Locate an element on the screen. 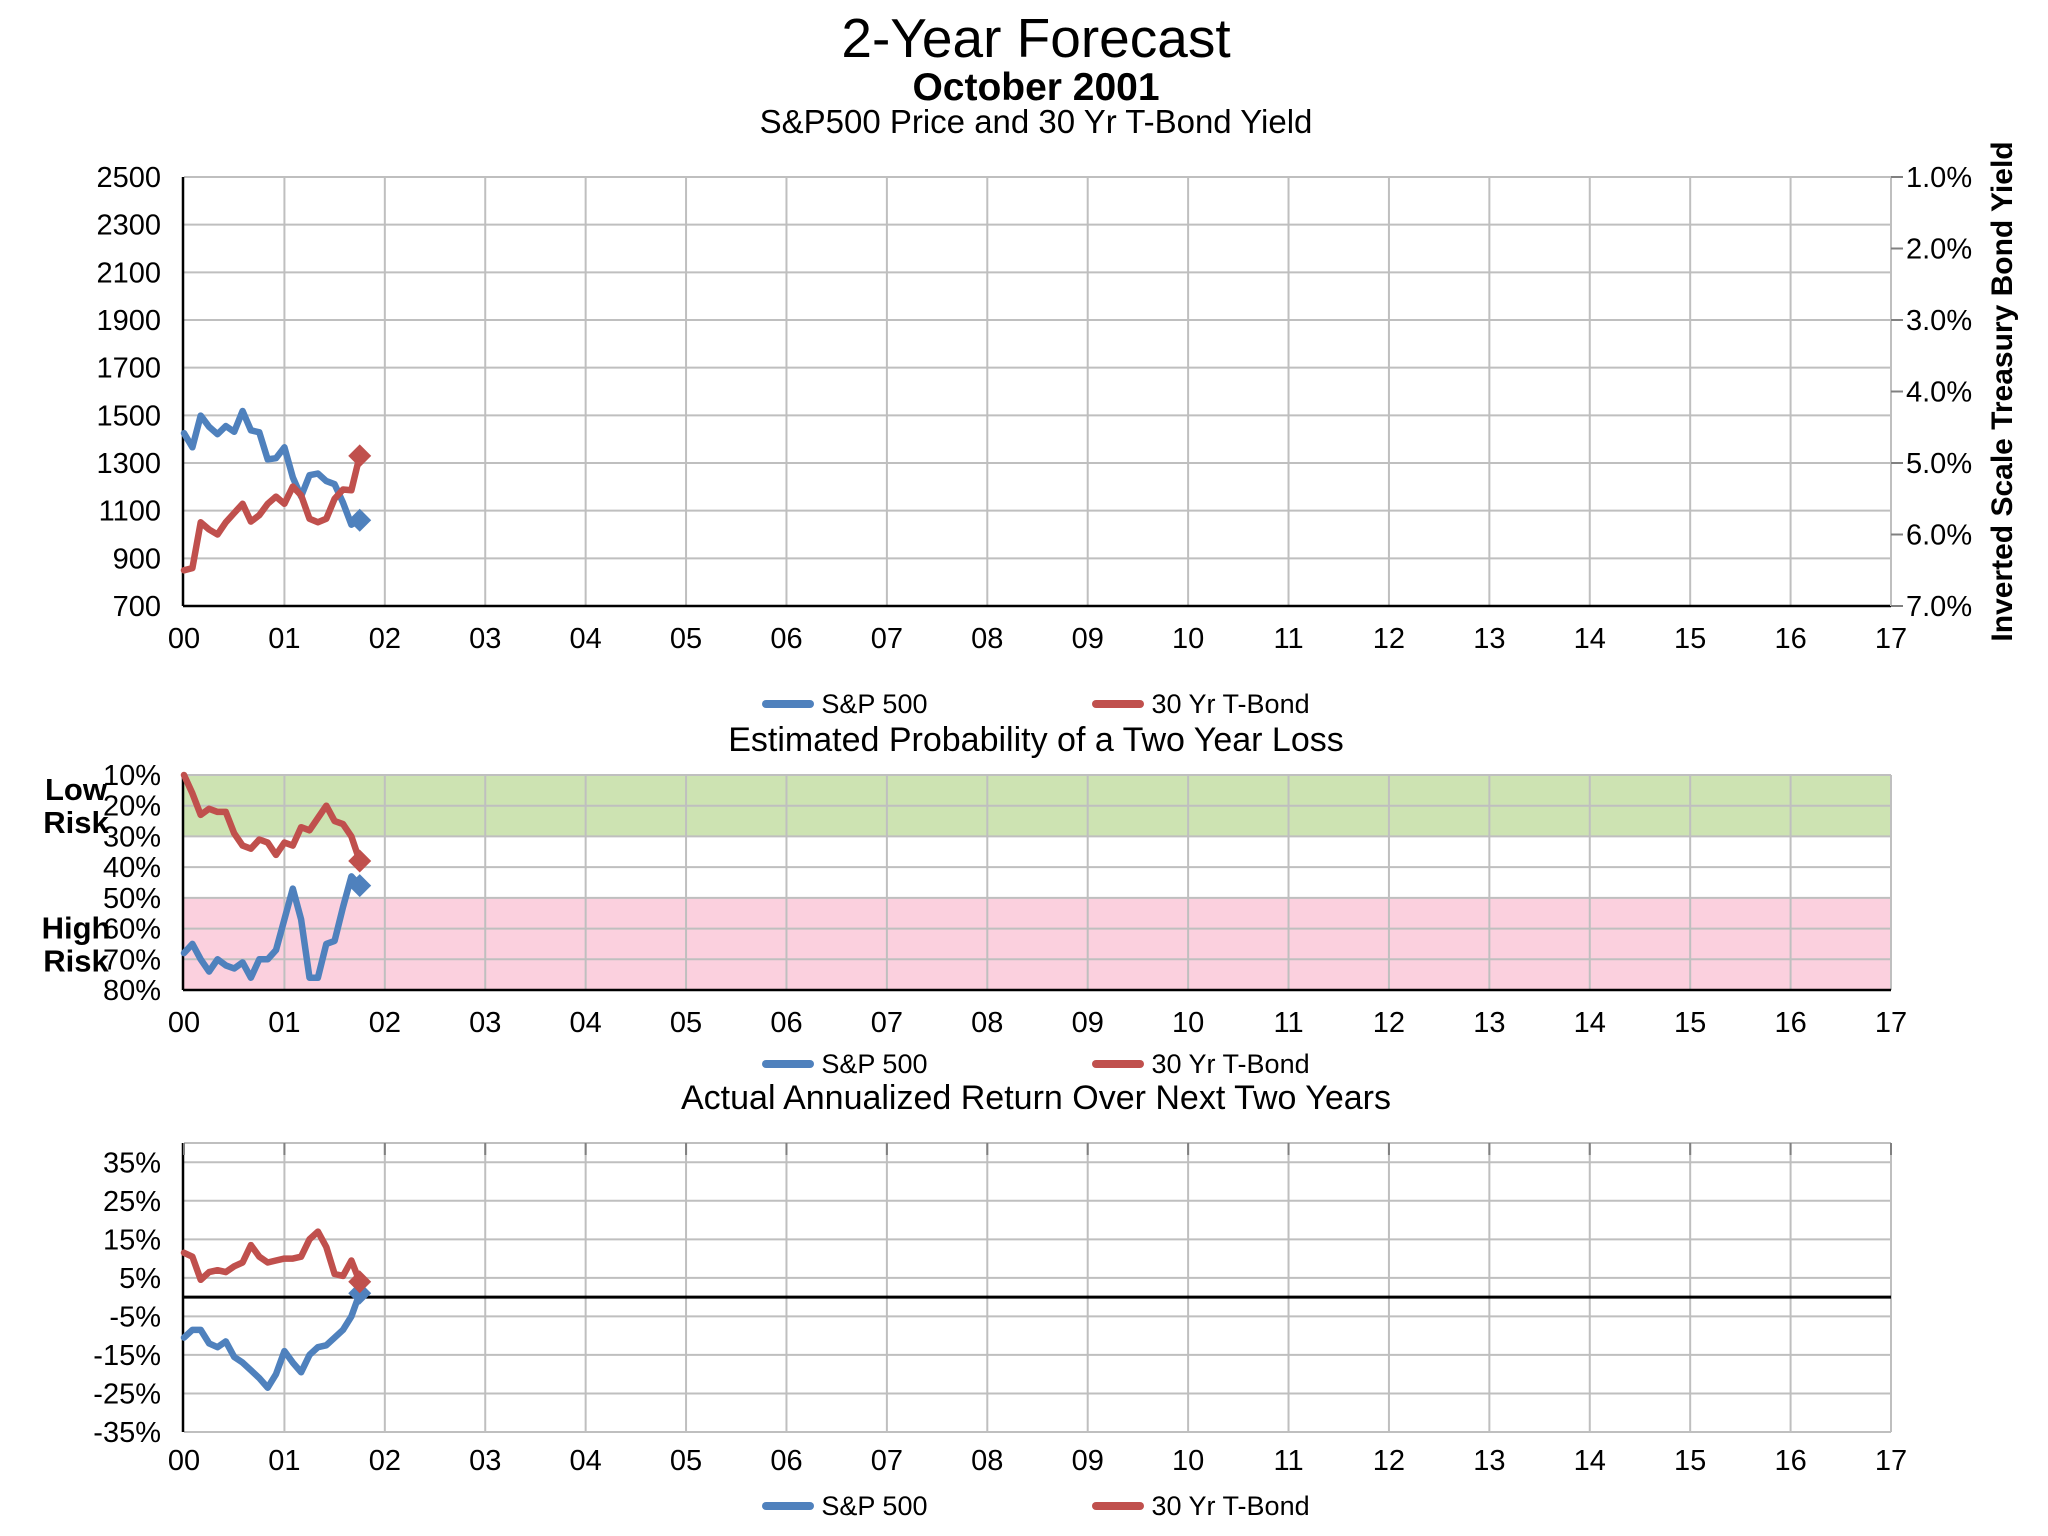  y-tick-label: 1900 is located at coordinates (128, 321).